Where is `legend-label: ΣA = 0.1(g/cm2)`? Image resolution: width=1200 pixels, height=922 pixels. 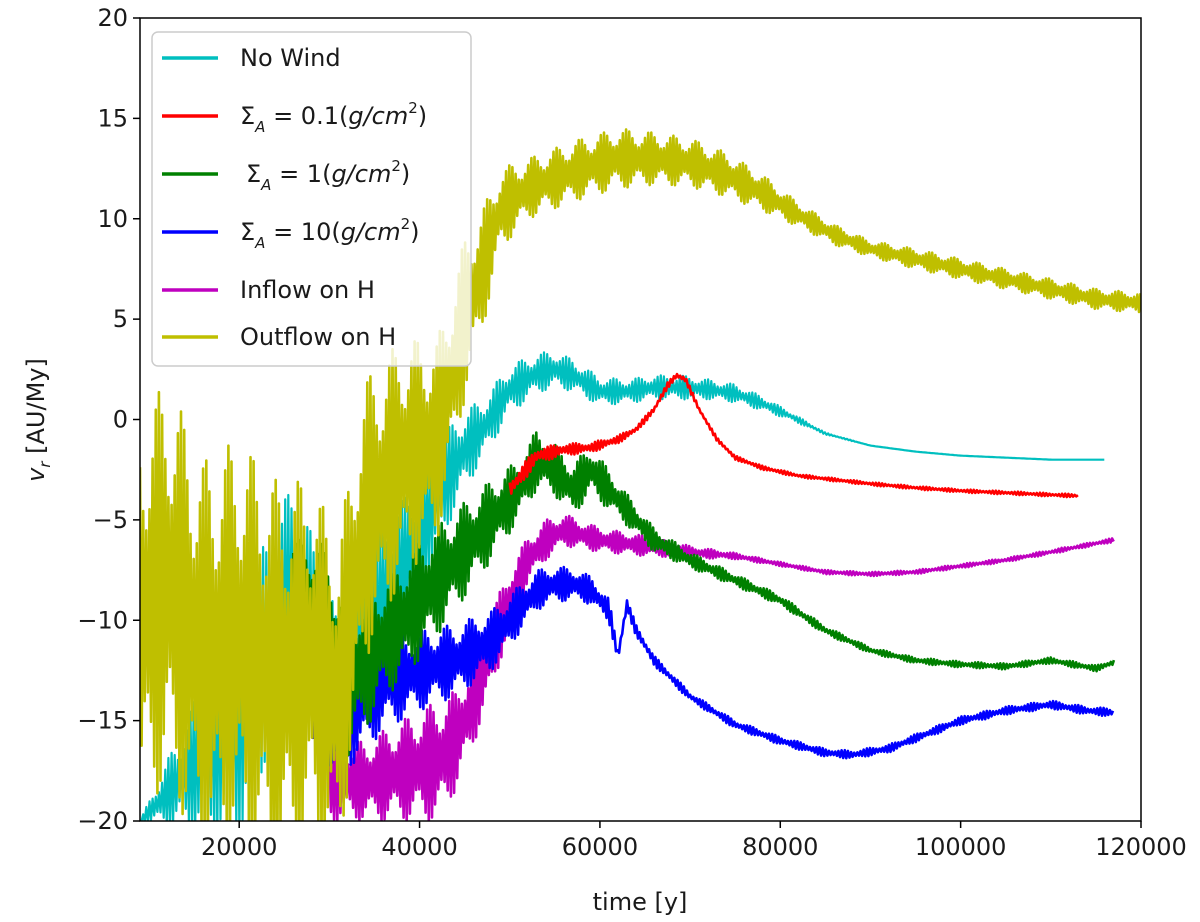 legend-label: ΣA = 0.1(g/cm2) is located at coordinates (333, 117).